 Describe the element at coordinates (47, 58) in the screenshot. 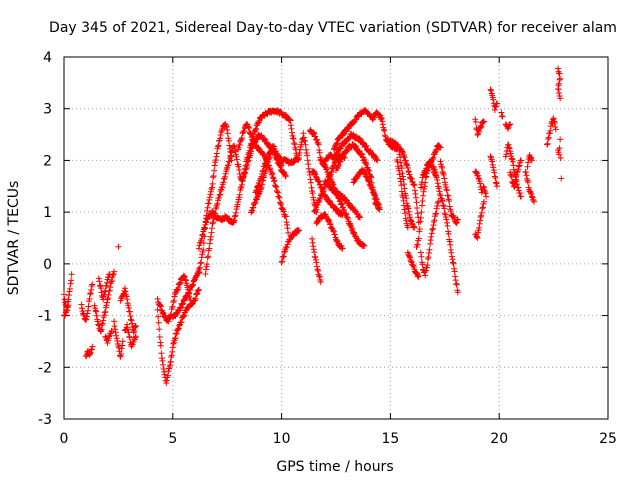

I see `y-tick-label: 4` at that location.